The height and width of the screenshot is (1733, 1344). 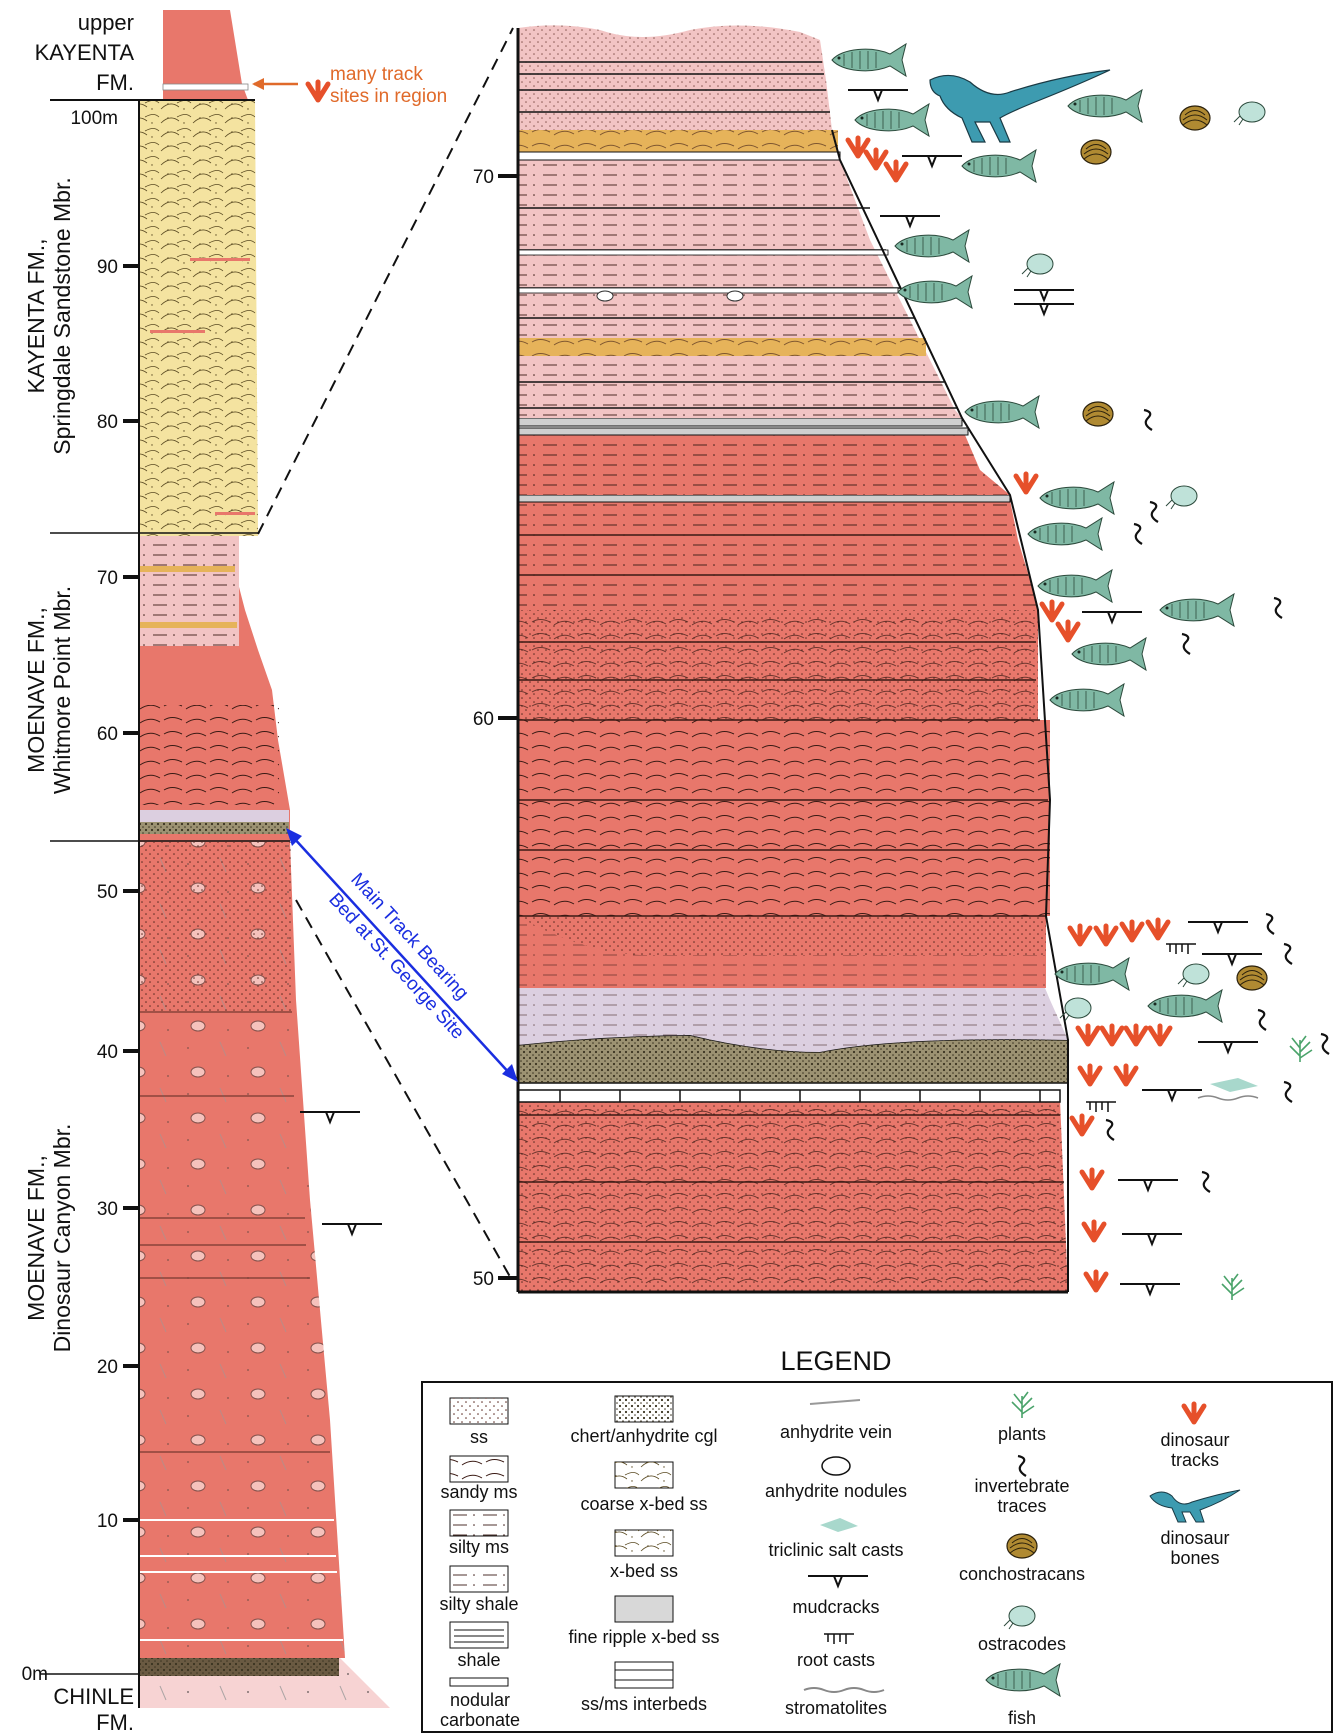 I want to click on axis-label: 60, so click(x=107, y=734).